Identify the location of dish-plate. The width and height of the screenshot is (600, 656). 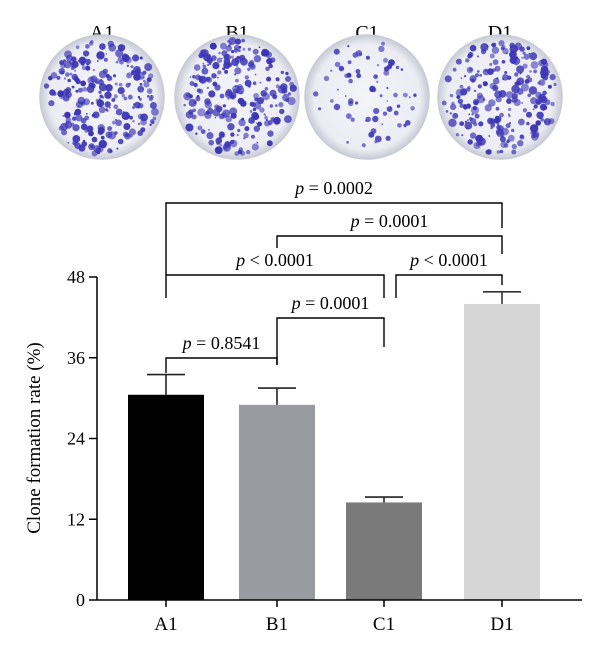
(237, 97).